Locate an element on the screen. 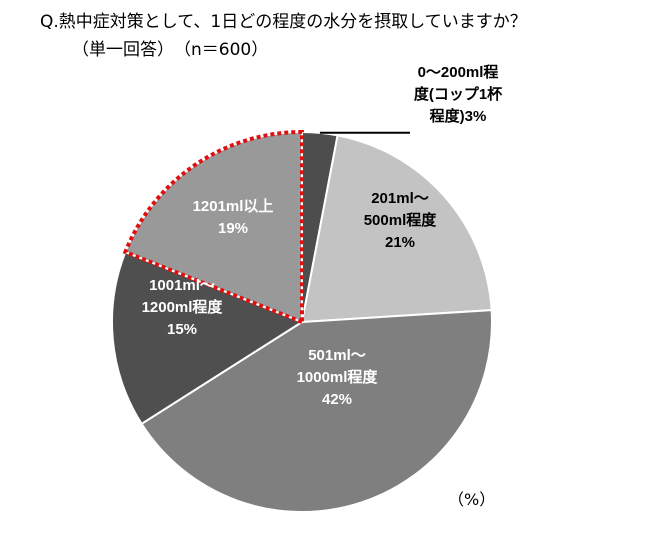  highlight-outline is located at coordinates (213, 227).